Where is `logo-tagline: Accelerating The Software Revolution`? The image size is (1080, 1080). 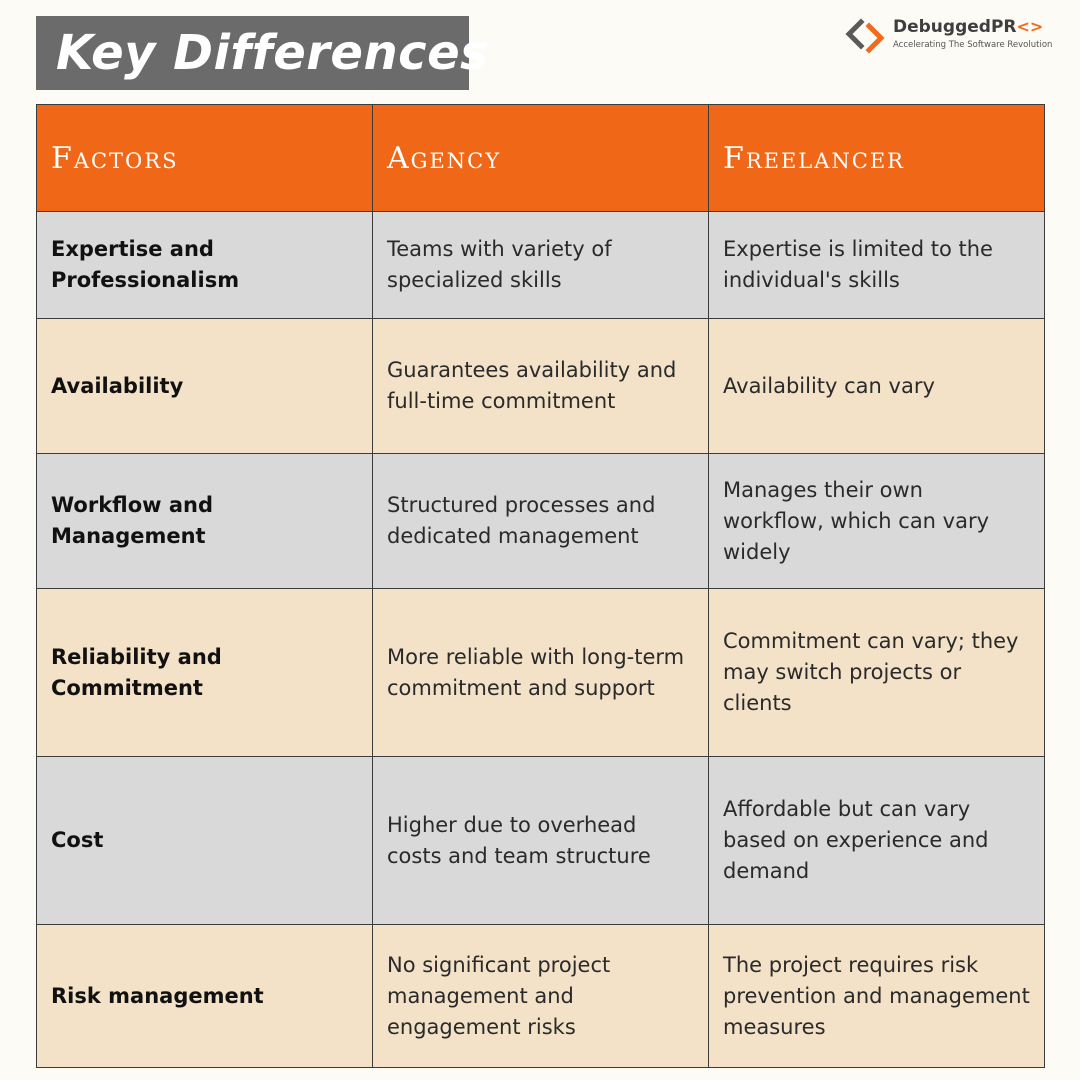
logo-tagline: Accelerating The Software Revolution is located at coordinates (973, 45).